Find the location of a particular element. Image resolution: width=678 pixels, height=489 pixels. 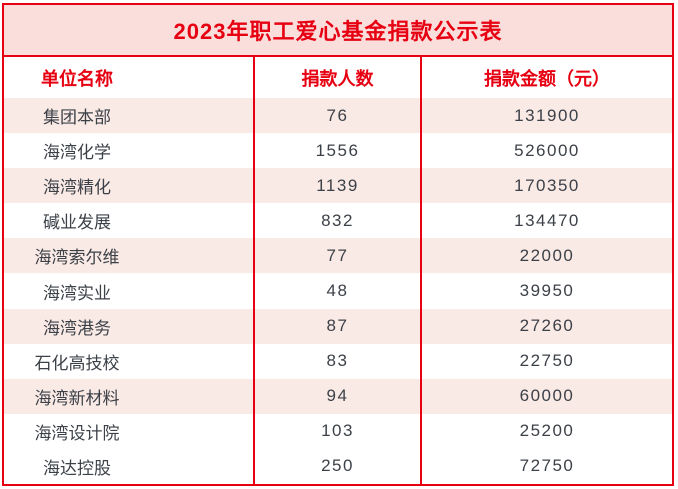

amount-cell: 27260 is located at coordinates (547, 326).